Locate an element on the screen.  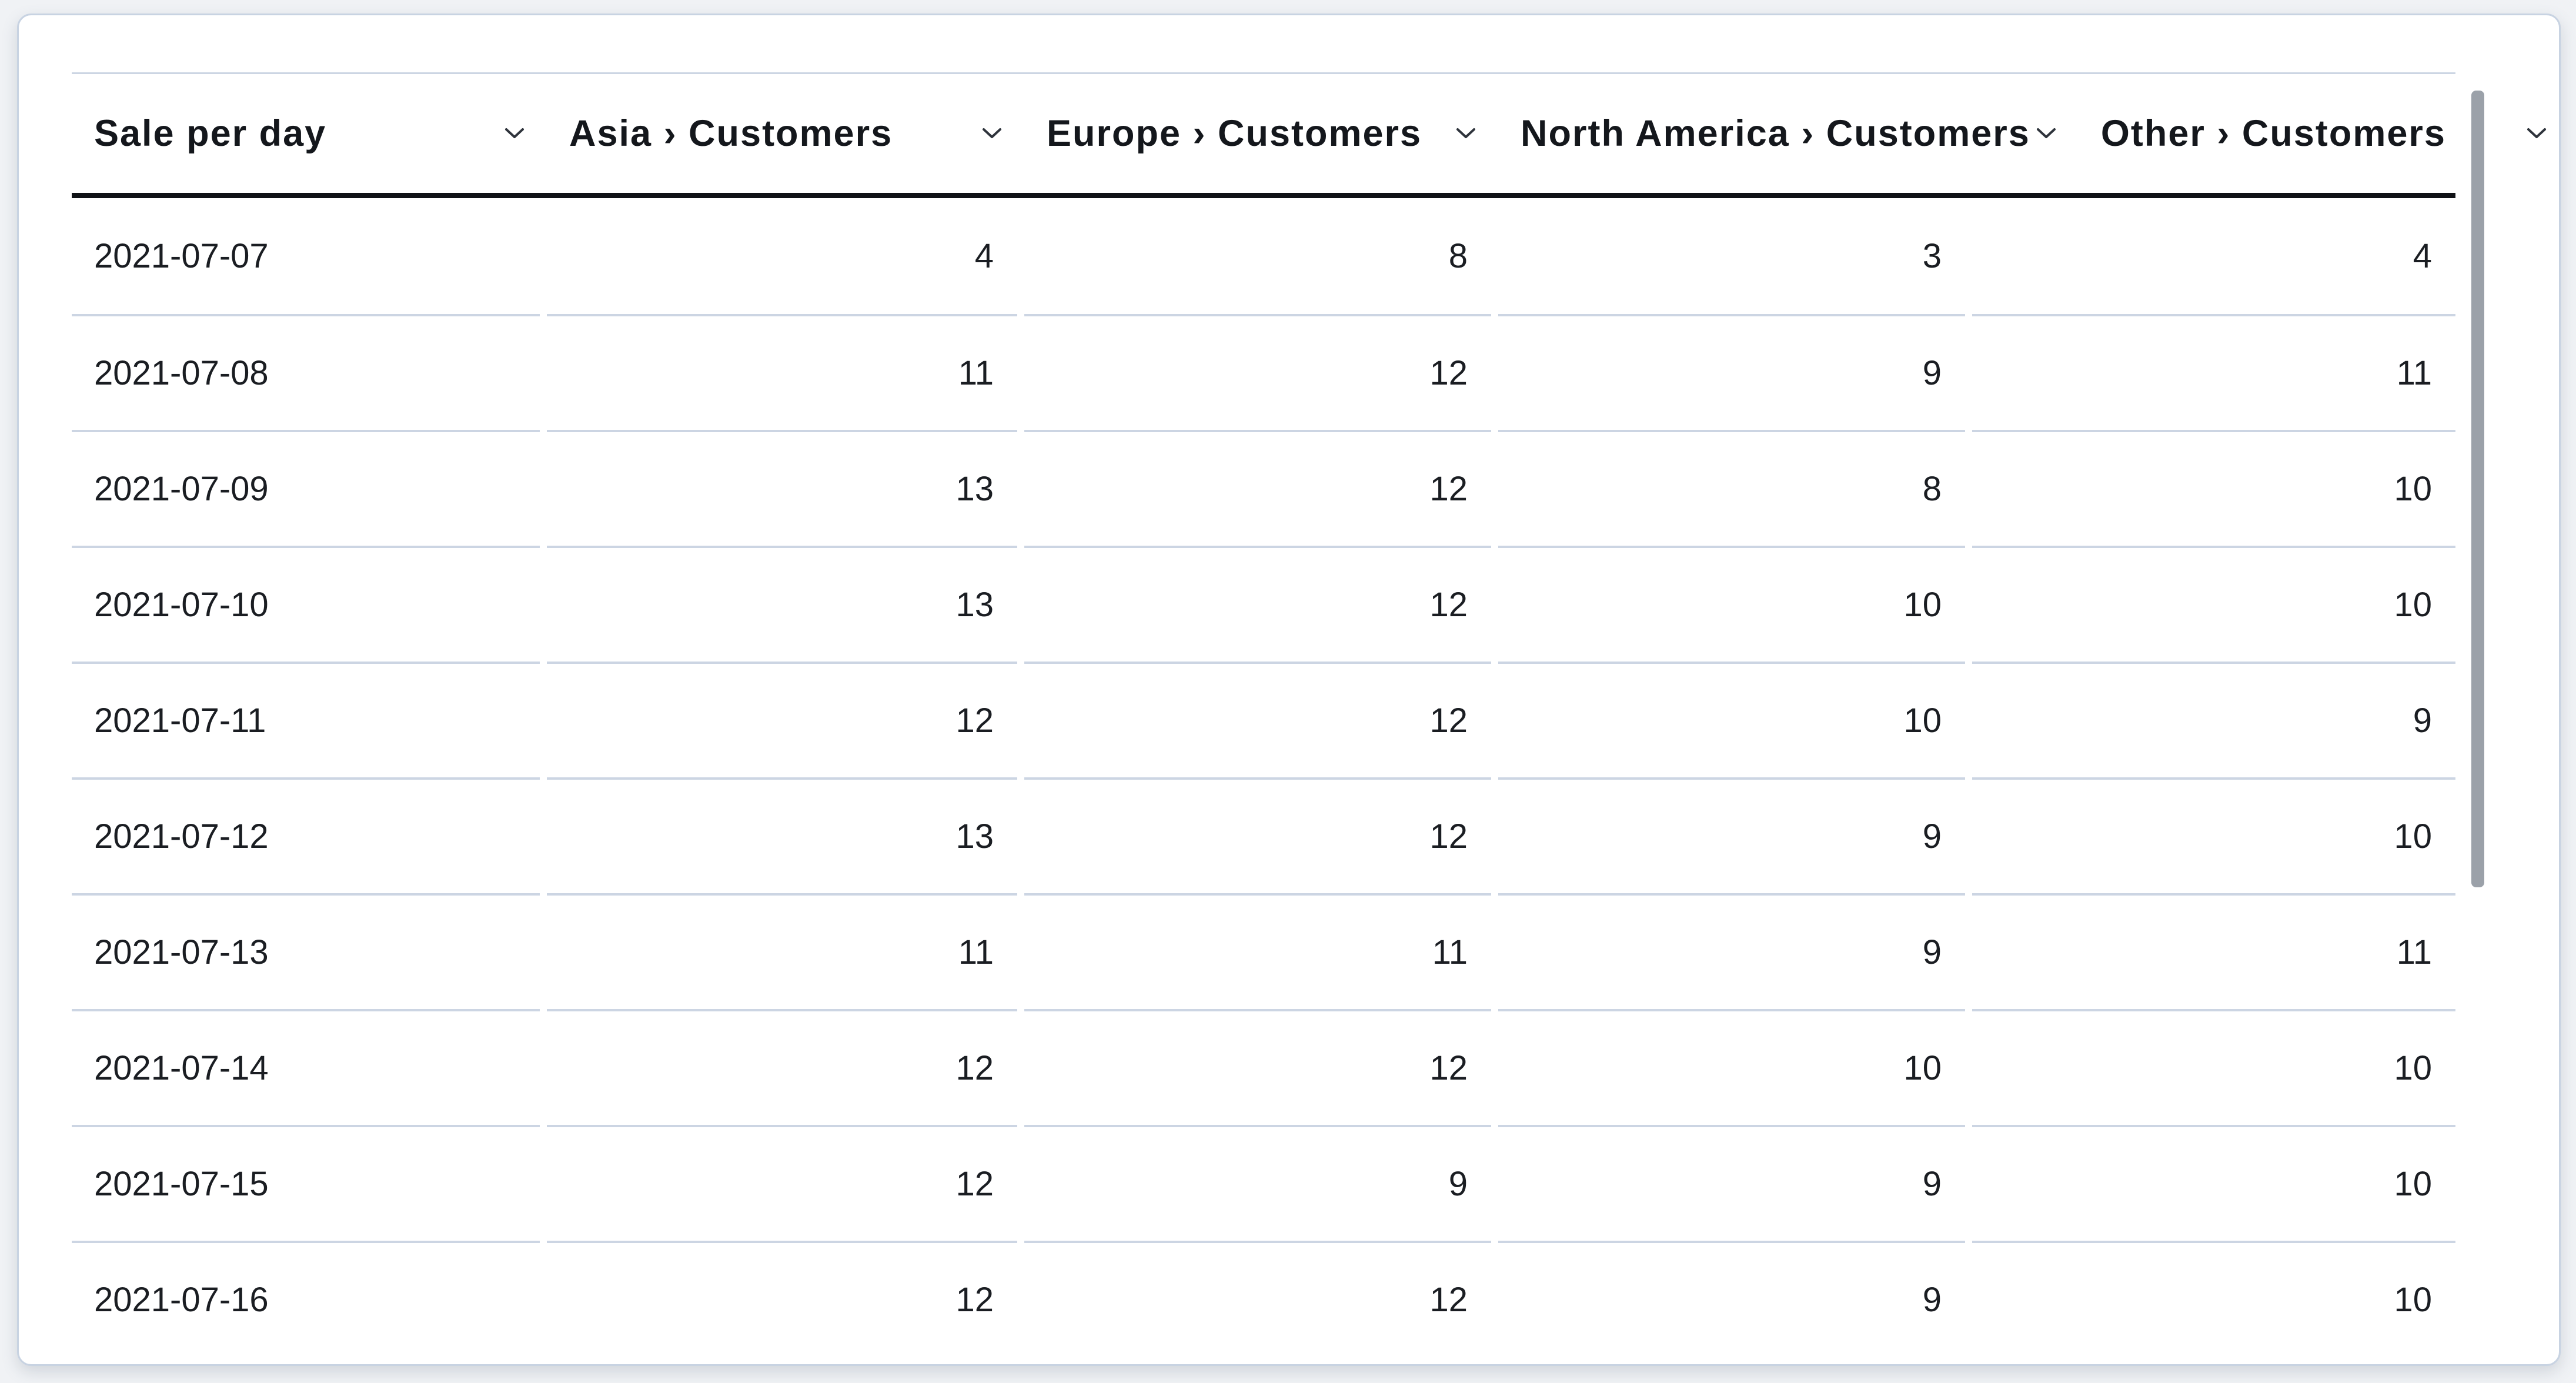
table-row: 2021-07-14 12 12 10 10 is located at coordinates (1263, 1067).